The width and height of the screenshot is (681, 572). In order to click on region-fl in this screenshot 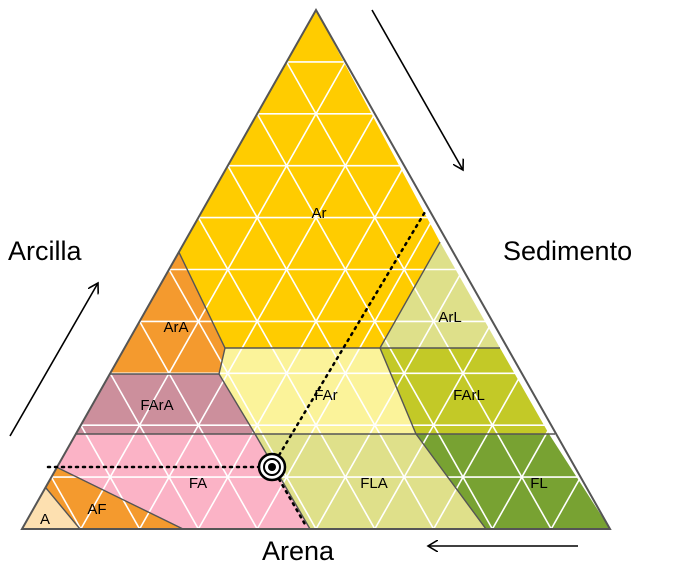, I will do `click(513, 481)`.